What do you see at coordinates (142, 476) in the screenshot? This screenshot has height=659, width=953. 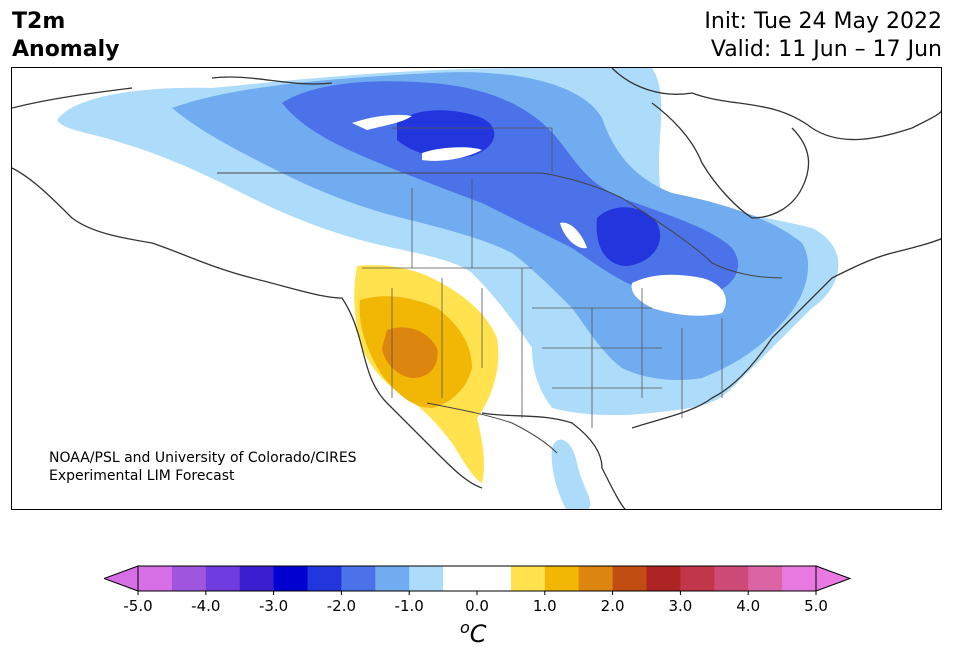 I see `credit-line-2: Experimental LIM Forecast` at bounding box center [142, 476].